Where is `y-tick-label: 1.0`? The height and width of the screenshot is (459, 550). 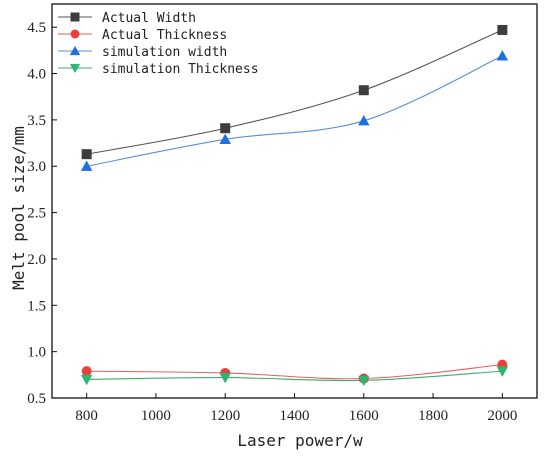 y-tick-label: 1.0 is located at coordinates (36, 353).